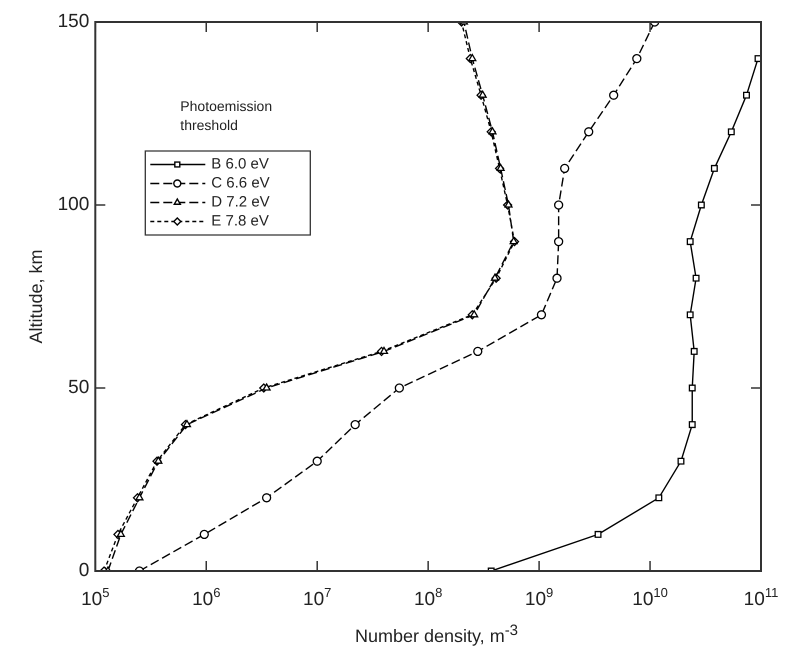 The width and height of the screenshot is (791, 662). Describe the element at coordinates (437, 634) in the screenshot. I see `x-axis-title: Number density, m$^{-3}$` at that location.